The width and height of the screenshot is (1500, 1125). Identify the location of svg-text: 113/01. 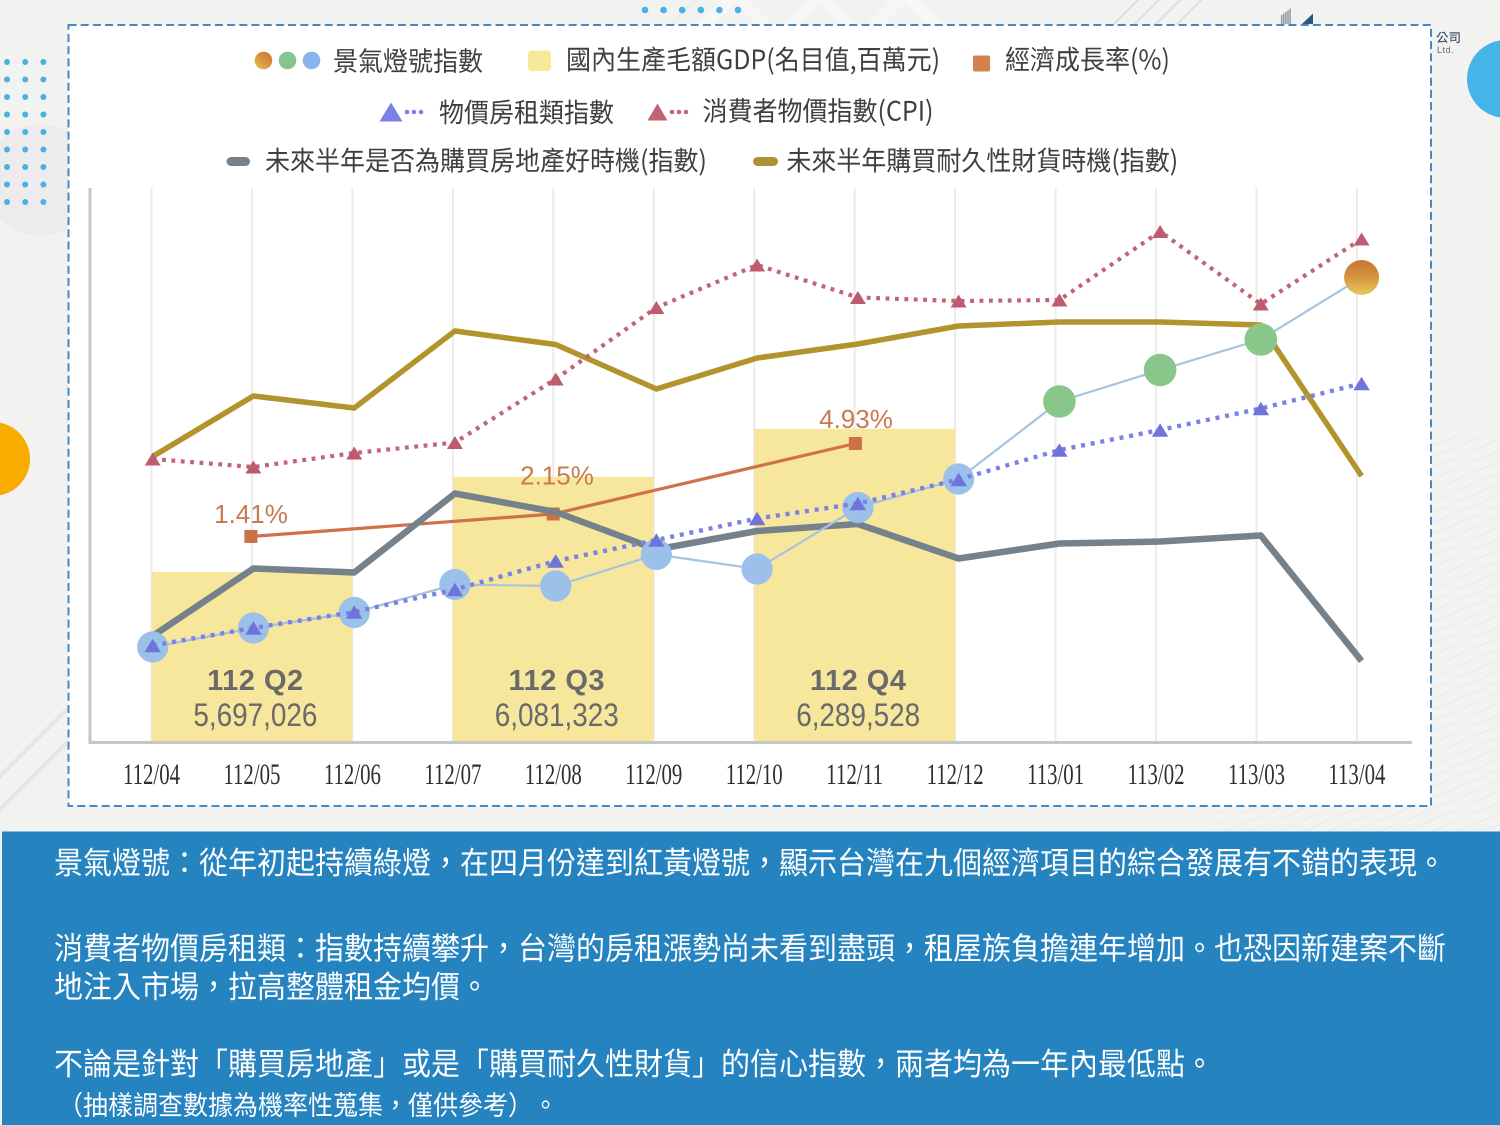
(1055, 774).